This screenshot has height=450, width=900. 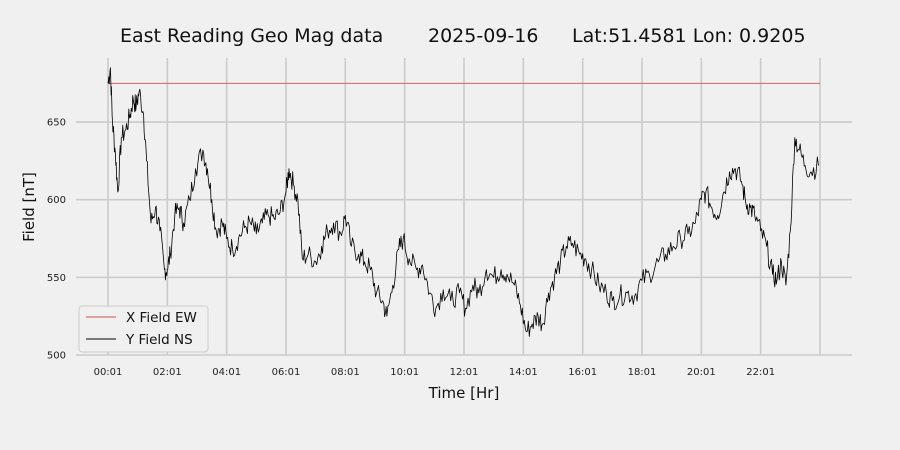 What do you see at coordinates (29, 207) in the screenshot?
I see `y-axis-label: Field [nT]` at bounding box center [29, 207].